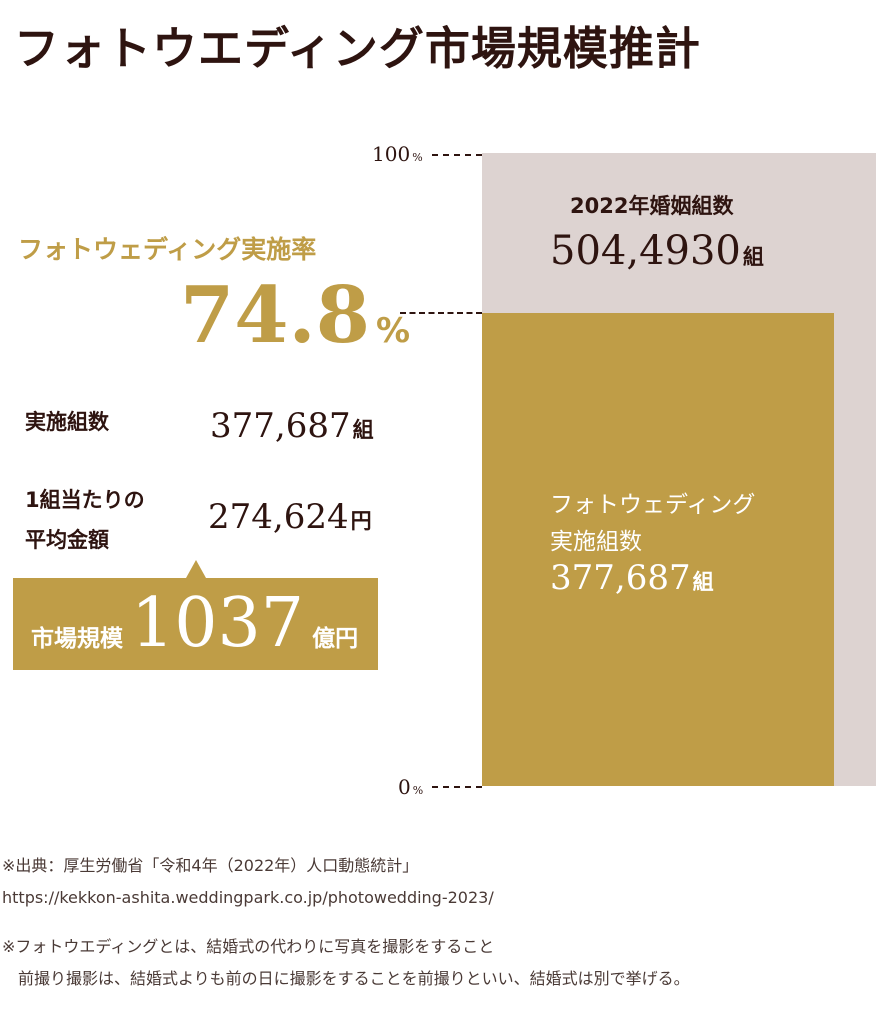  Describe the element at coordinates (357, 48) in the screenshot. I see `page-title: フォトウエディング市場規模推計` at that location.